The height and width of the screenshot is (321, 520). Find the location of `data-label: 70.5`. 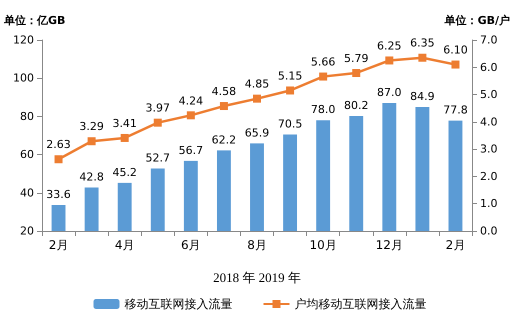

data-label: 70.5 is located at coordinates (290, 124).